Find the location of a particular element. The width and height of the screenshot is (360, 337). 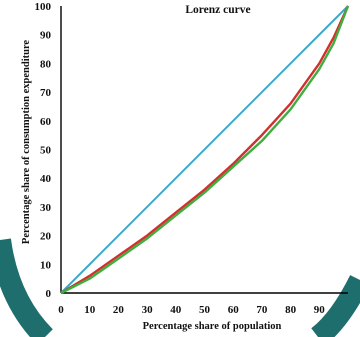

y-tick-label: 10 is located at coordinates (46, 265).